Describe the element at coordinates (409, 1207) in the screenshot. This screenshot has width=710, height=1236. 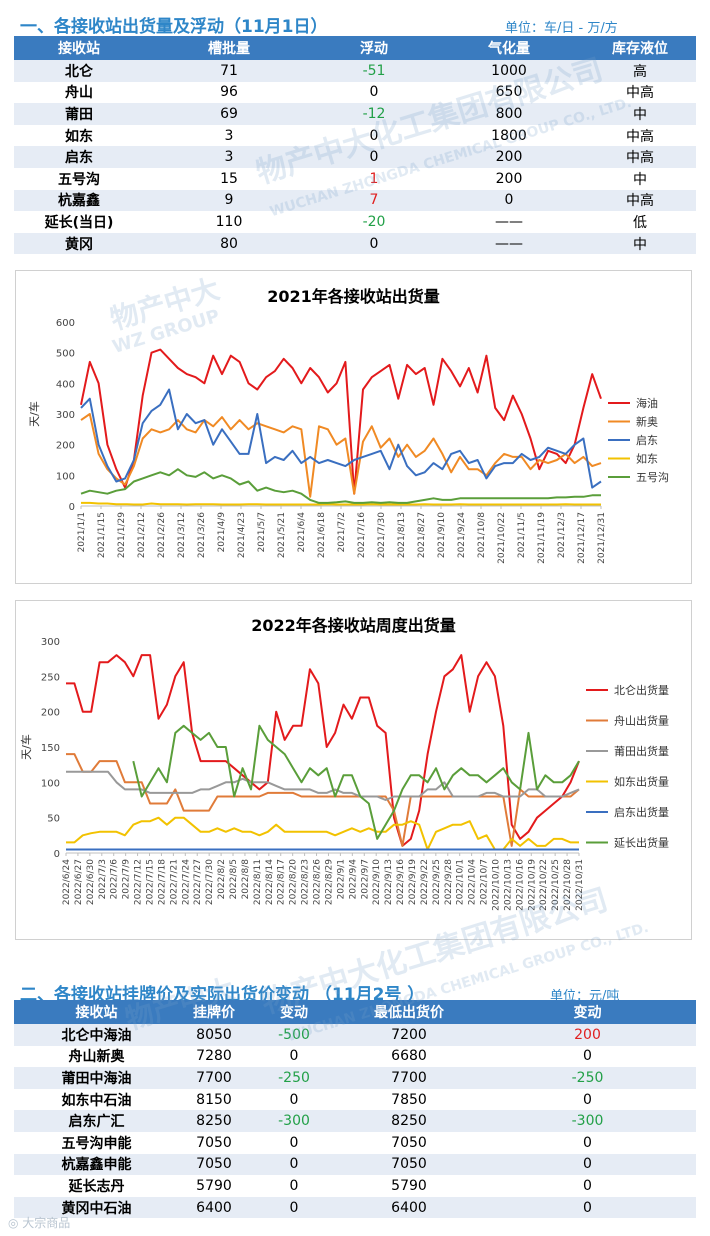
I see `lowest-price-cell: 6400` at that location.